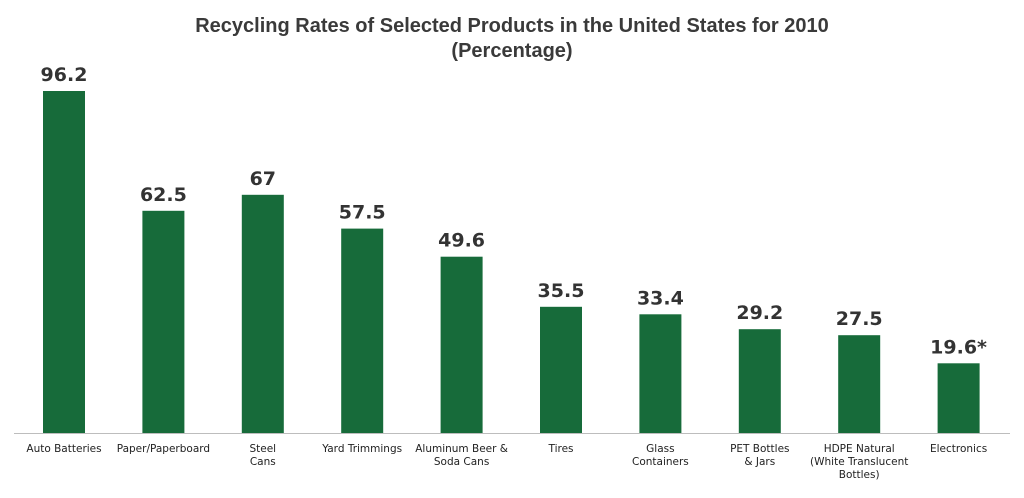 Image resolution: width=1024 pixels, height=498 pixels. What do you see at coordinates (660, 462) in the screenshot?
I see `category-label-line: Containers` at bounding box center [660, 462].